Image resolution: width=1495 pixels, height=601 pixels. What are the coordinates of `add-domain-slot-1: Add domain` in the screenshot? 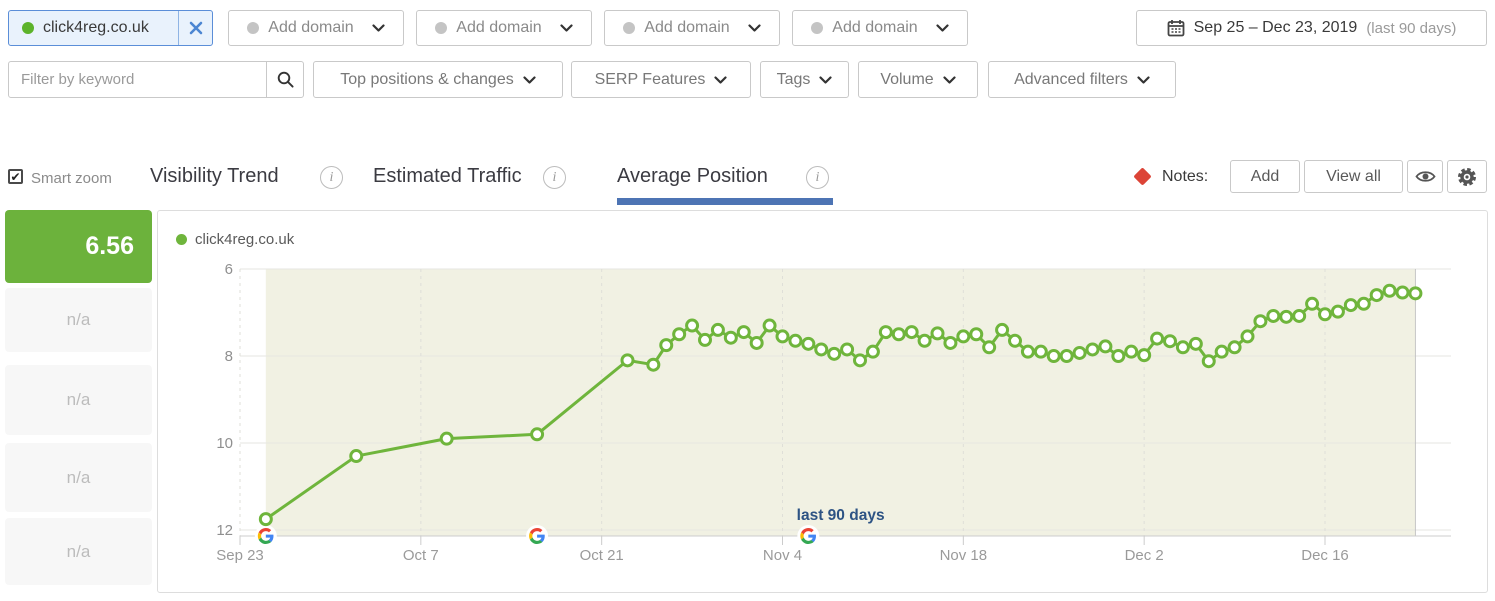 It's located at (316, 28).